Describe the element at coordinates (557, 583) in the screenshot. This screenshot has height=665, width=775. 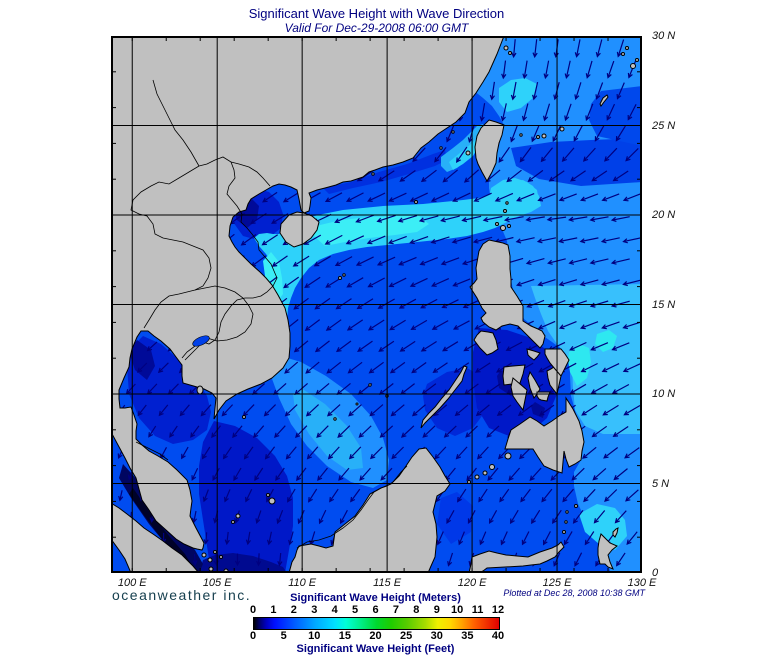
I see `lon-label: 125 E` at that location.